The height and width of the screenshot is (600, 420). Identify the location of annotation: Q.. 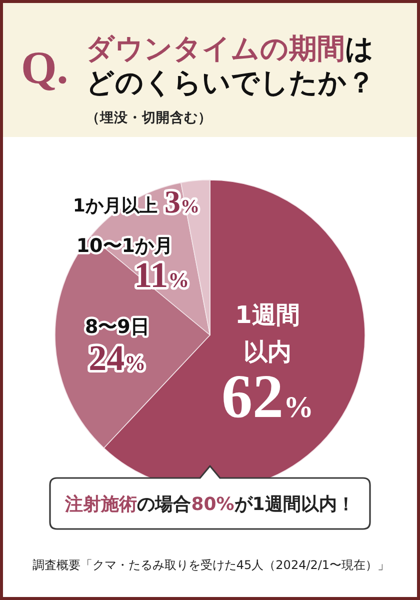
(44, 67).